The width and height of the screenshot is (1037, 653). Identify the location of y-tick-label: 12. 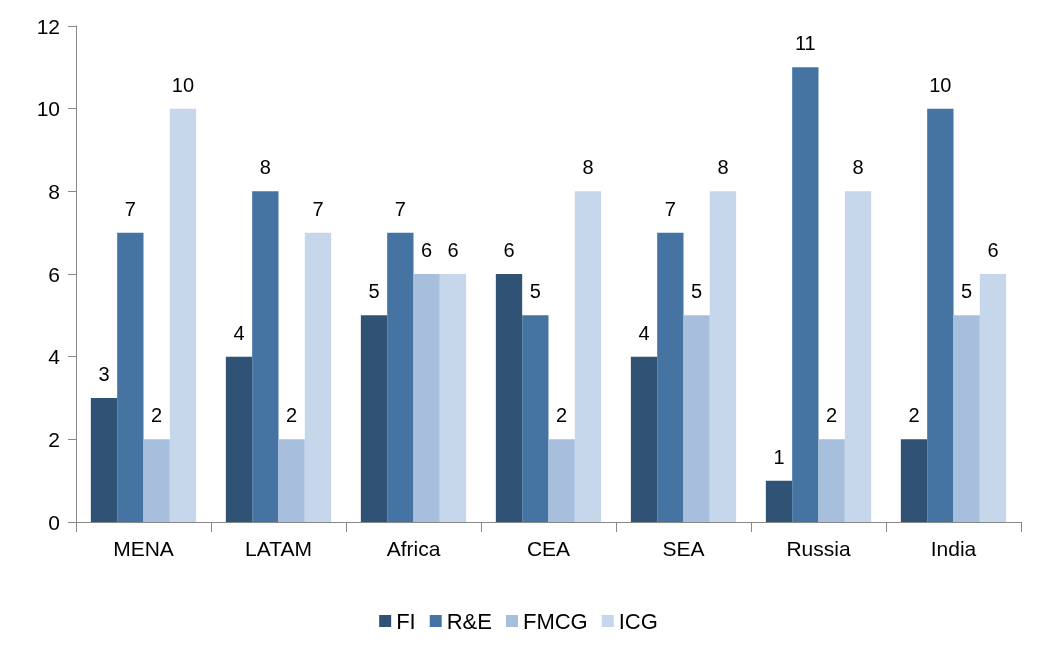
(48, 26).